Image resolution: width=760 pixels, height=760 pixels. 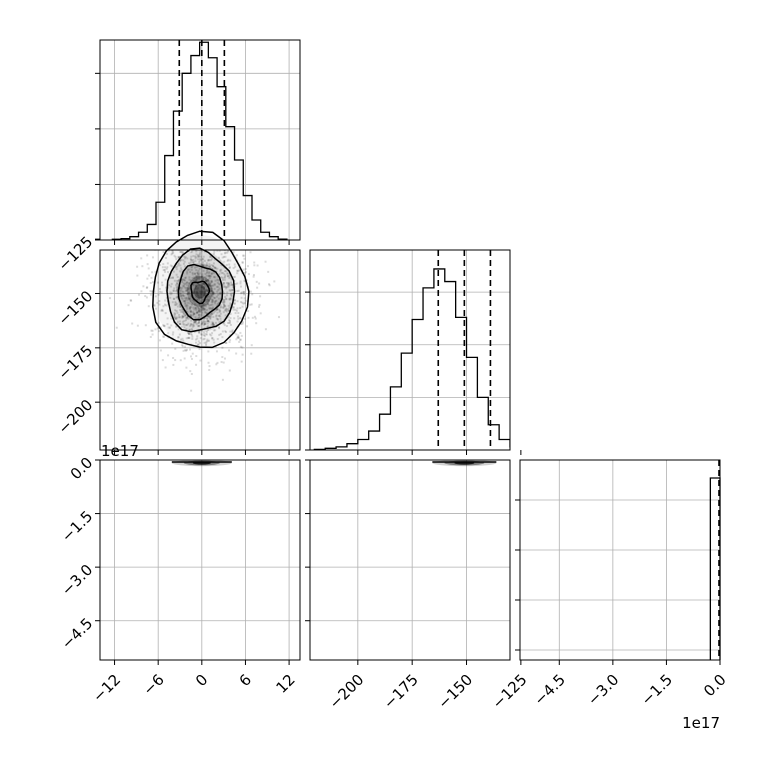 I want to click on offset-label-p3-y: 1e17, so click(x=120, y=451).